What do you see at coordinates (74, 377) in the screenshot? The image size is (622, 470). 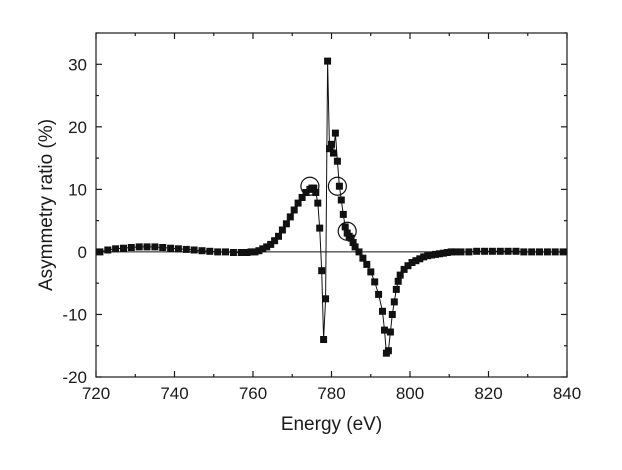 I see `y-tick-label: -20` at bounding box center [74, 377].